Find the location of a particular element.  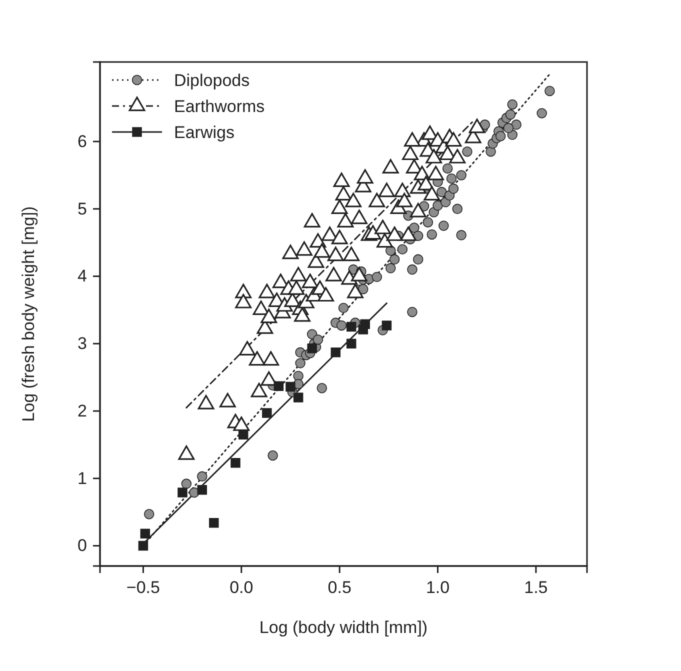

x-tick-label: 1.5 is located at coordinates (536, 588).